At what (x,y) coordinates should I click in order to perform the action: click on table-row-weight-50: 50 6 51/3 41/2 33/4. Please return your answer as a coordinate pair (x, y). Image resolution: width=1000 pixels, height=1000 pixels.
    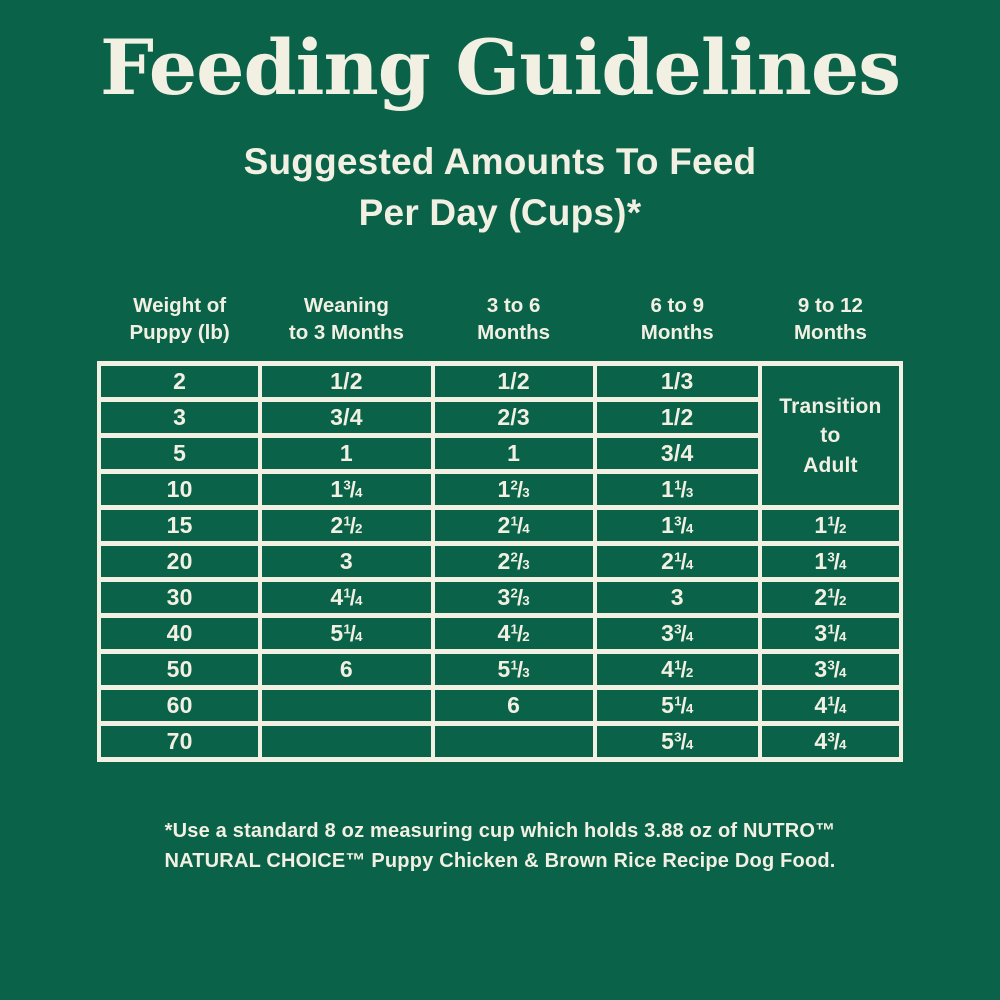
    Looking at the image, I should click on (500, 670).